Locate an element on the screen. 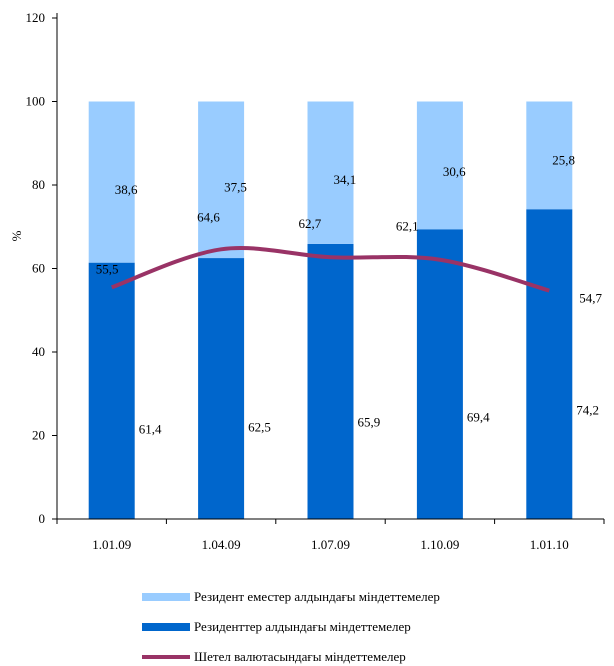 The image size is (614, 666). y-axis-label: % is located at coordinates (16, 235).